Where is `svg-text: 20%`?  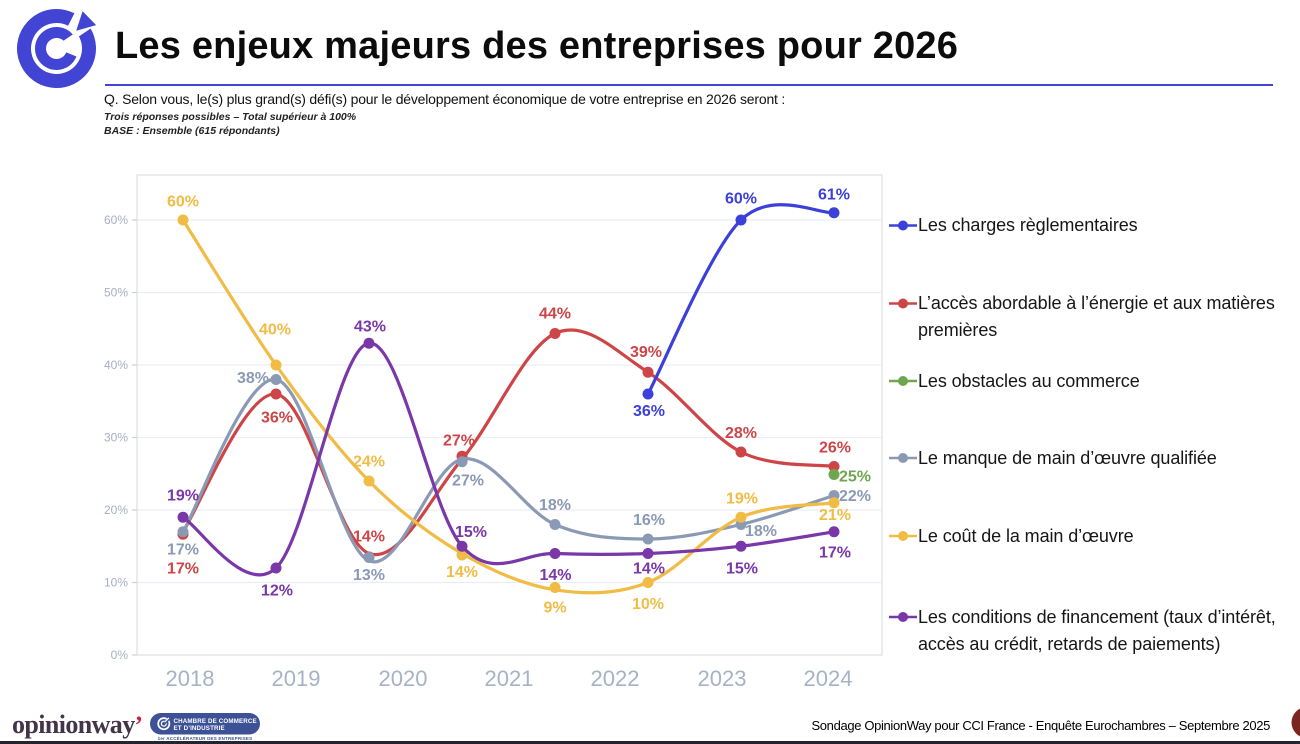
svg-text: 20% is located at coordinates (116, 510).